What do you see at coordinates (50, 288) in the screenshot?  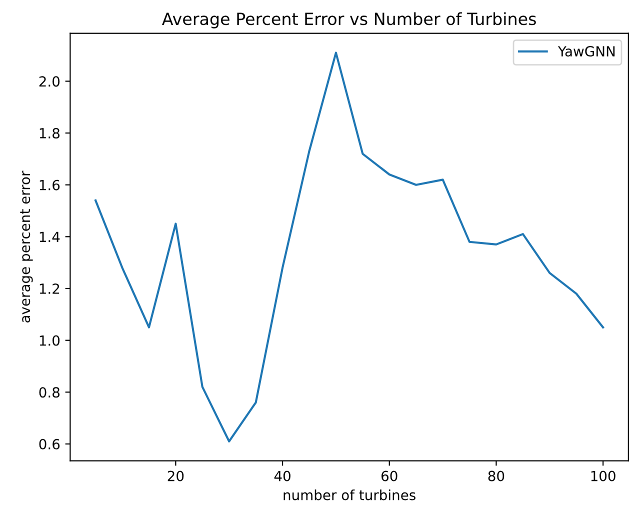 I see `y-tick-label: 1.2` at bounding box center [50, 288].